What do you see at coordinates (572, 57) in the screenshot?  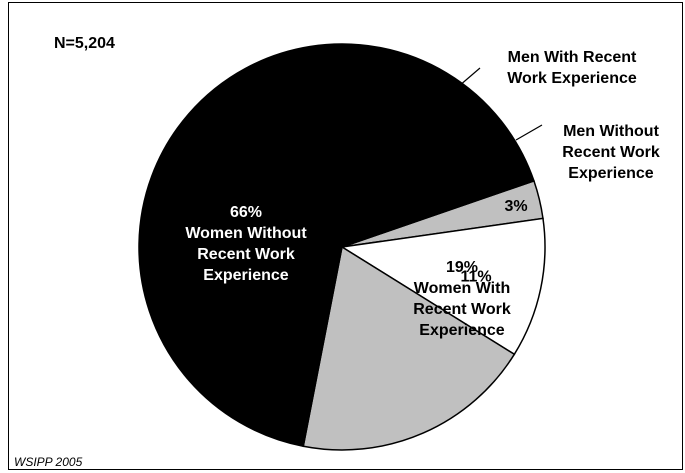 I see `slice-label-line: Men With Recent` at bounding box center [572, 57].